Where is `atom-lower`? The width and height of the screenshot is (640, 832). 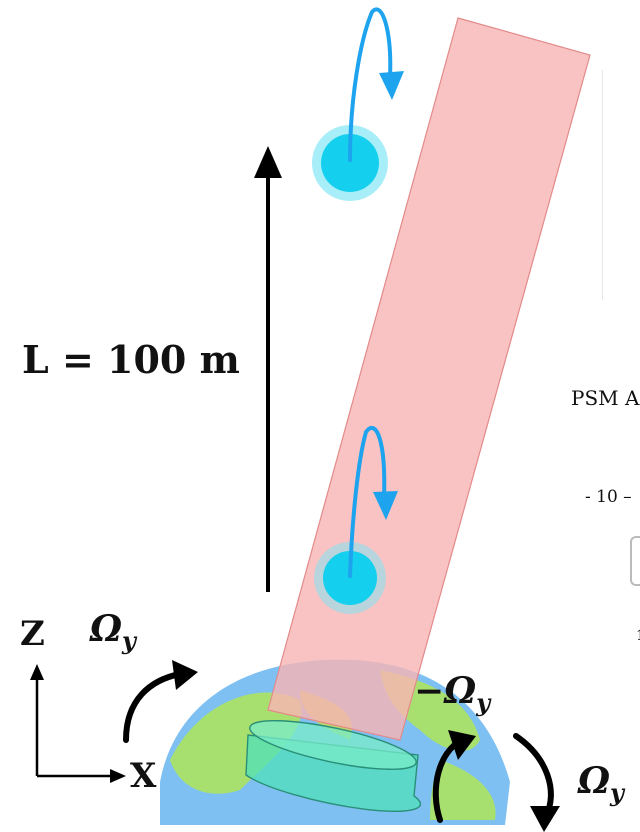
atom-lower is located at coordinates (350, 578).